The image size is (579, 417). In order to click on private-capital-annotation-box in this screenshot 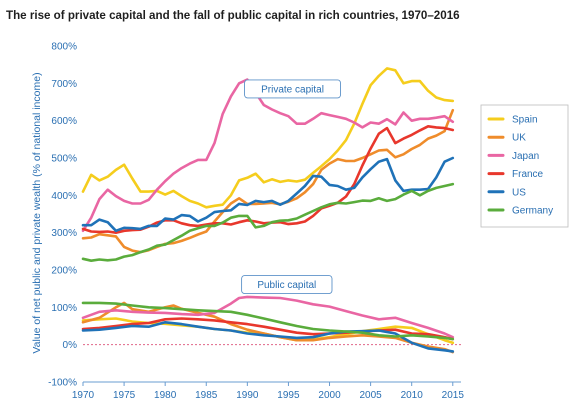, I will do `click(292, 89)`.